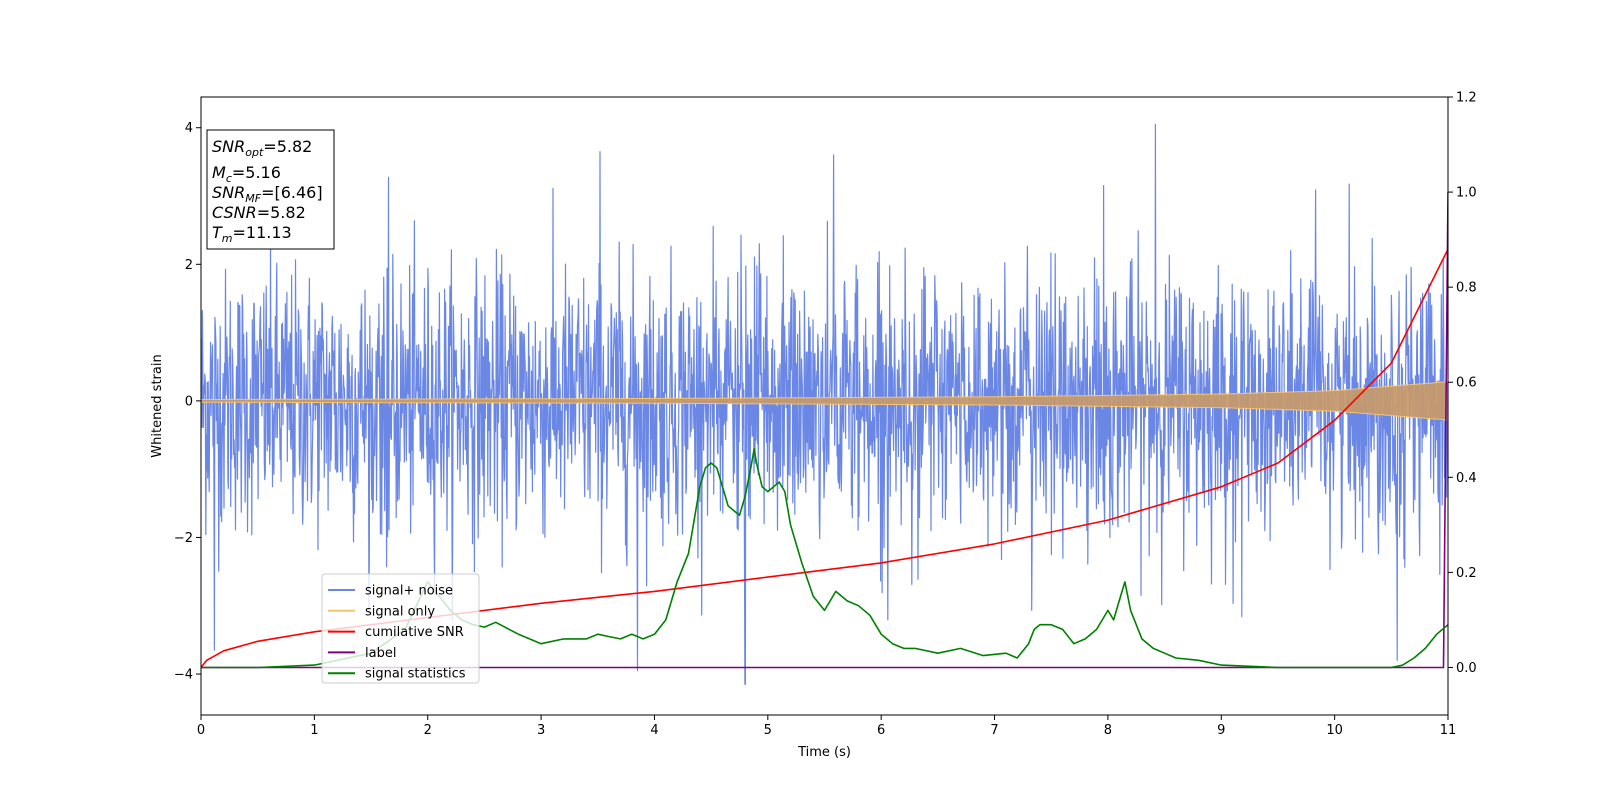  I want to click on y-tick-label: −2, so click(183, 538).